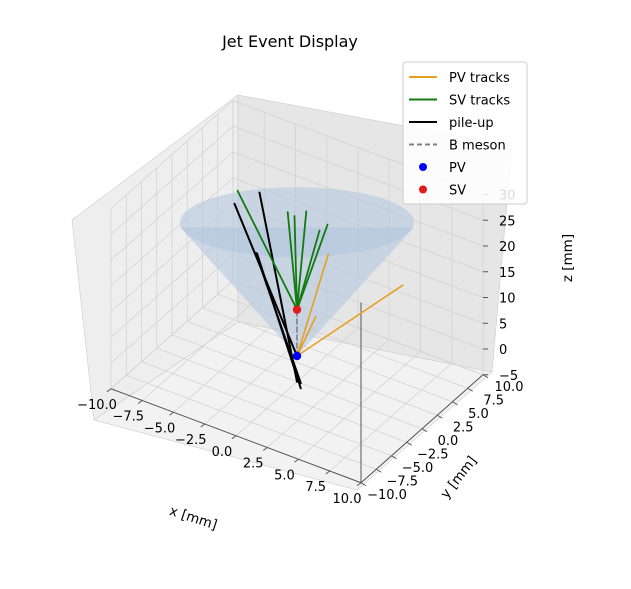 The image size is (631, 589). What do you see at coordinates (193, 518) in the screenshot?
I see `x-axis-label: x [mm]` at bounding box center [193, 518].